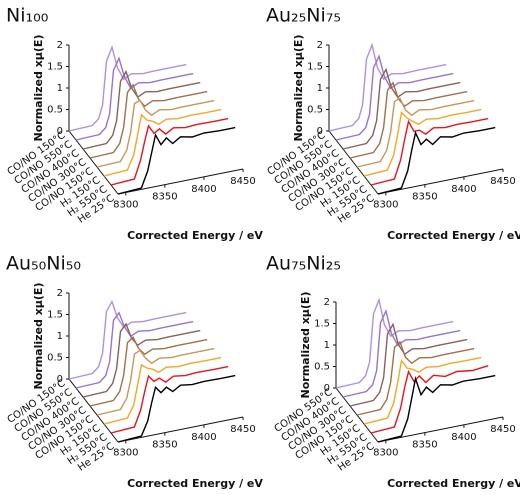 Image resolution: width=520 pixels, height=495 pixels. Describe the element at coordinates (303, 16) in the screenshot. I see `panel-title: Au₂₅Ni₇₅` at that location.